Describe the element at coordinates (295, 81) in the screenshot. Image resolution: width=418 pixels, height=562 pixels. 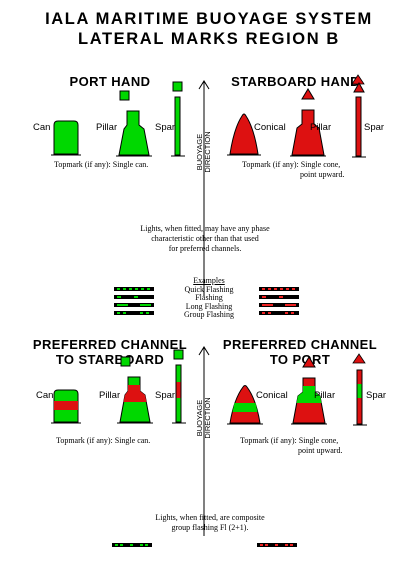
I see `starboard-hand-heading: STARBOARD HAND` at that location.